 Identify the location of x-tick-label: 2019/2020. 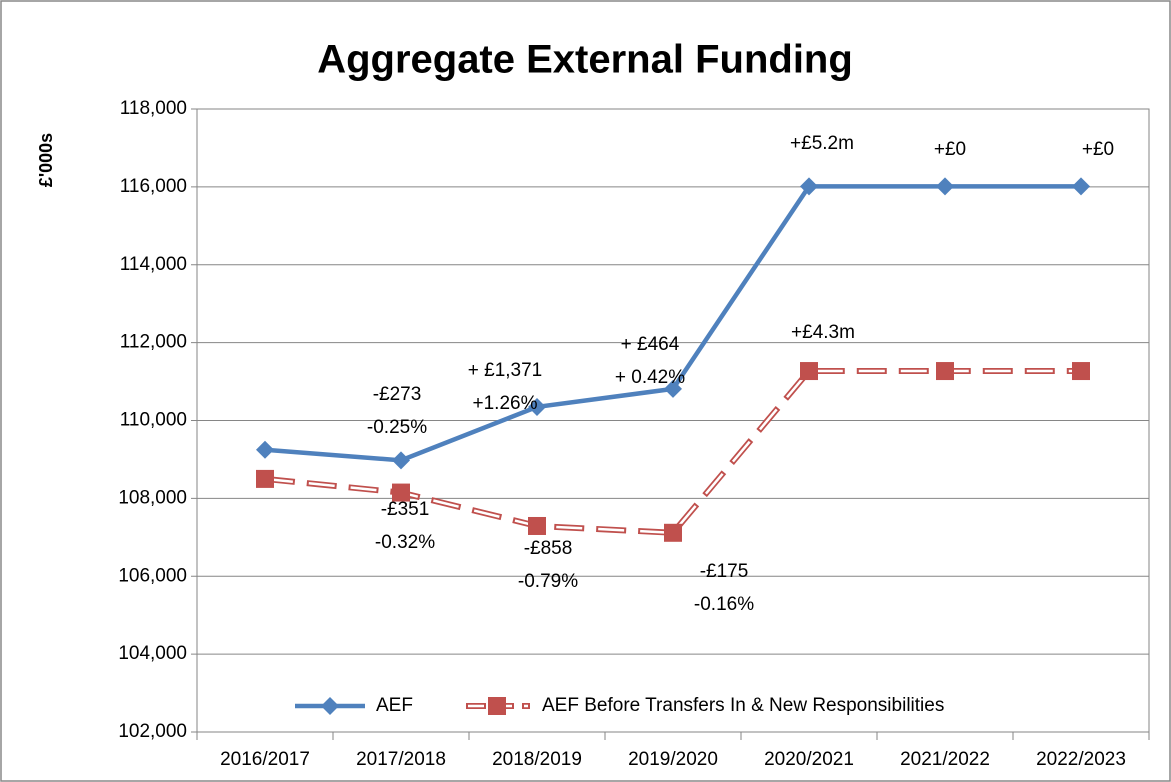
(673, 759).